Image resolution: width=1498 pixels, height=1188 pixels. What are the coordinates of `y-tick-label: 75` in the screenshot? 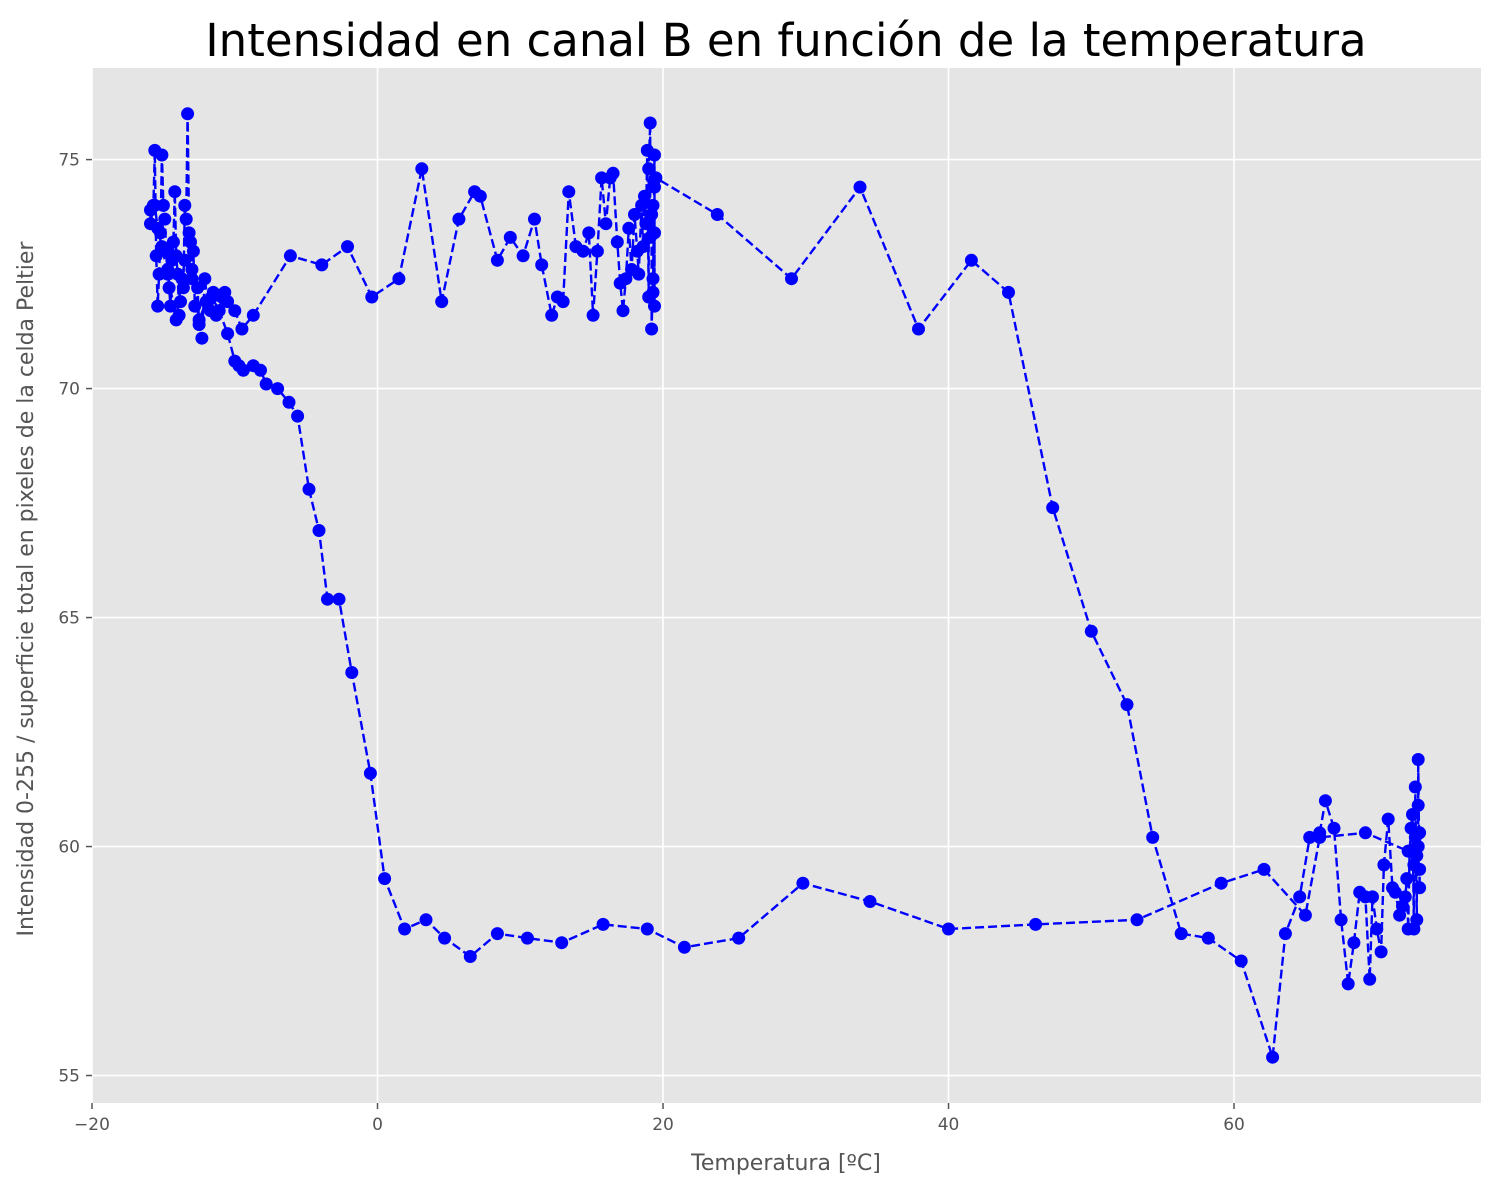 It's located at (69, 161).